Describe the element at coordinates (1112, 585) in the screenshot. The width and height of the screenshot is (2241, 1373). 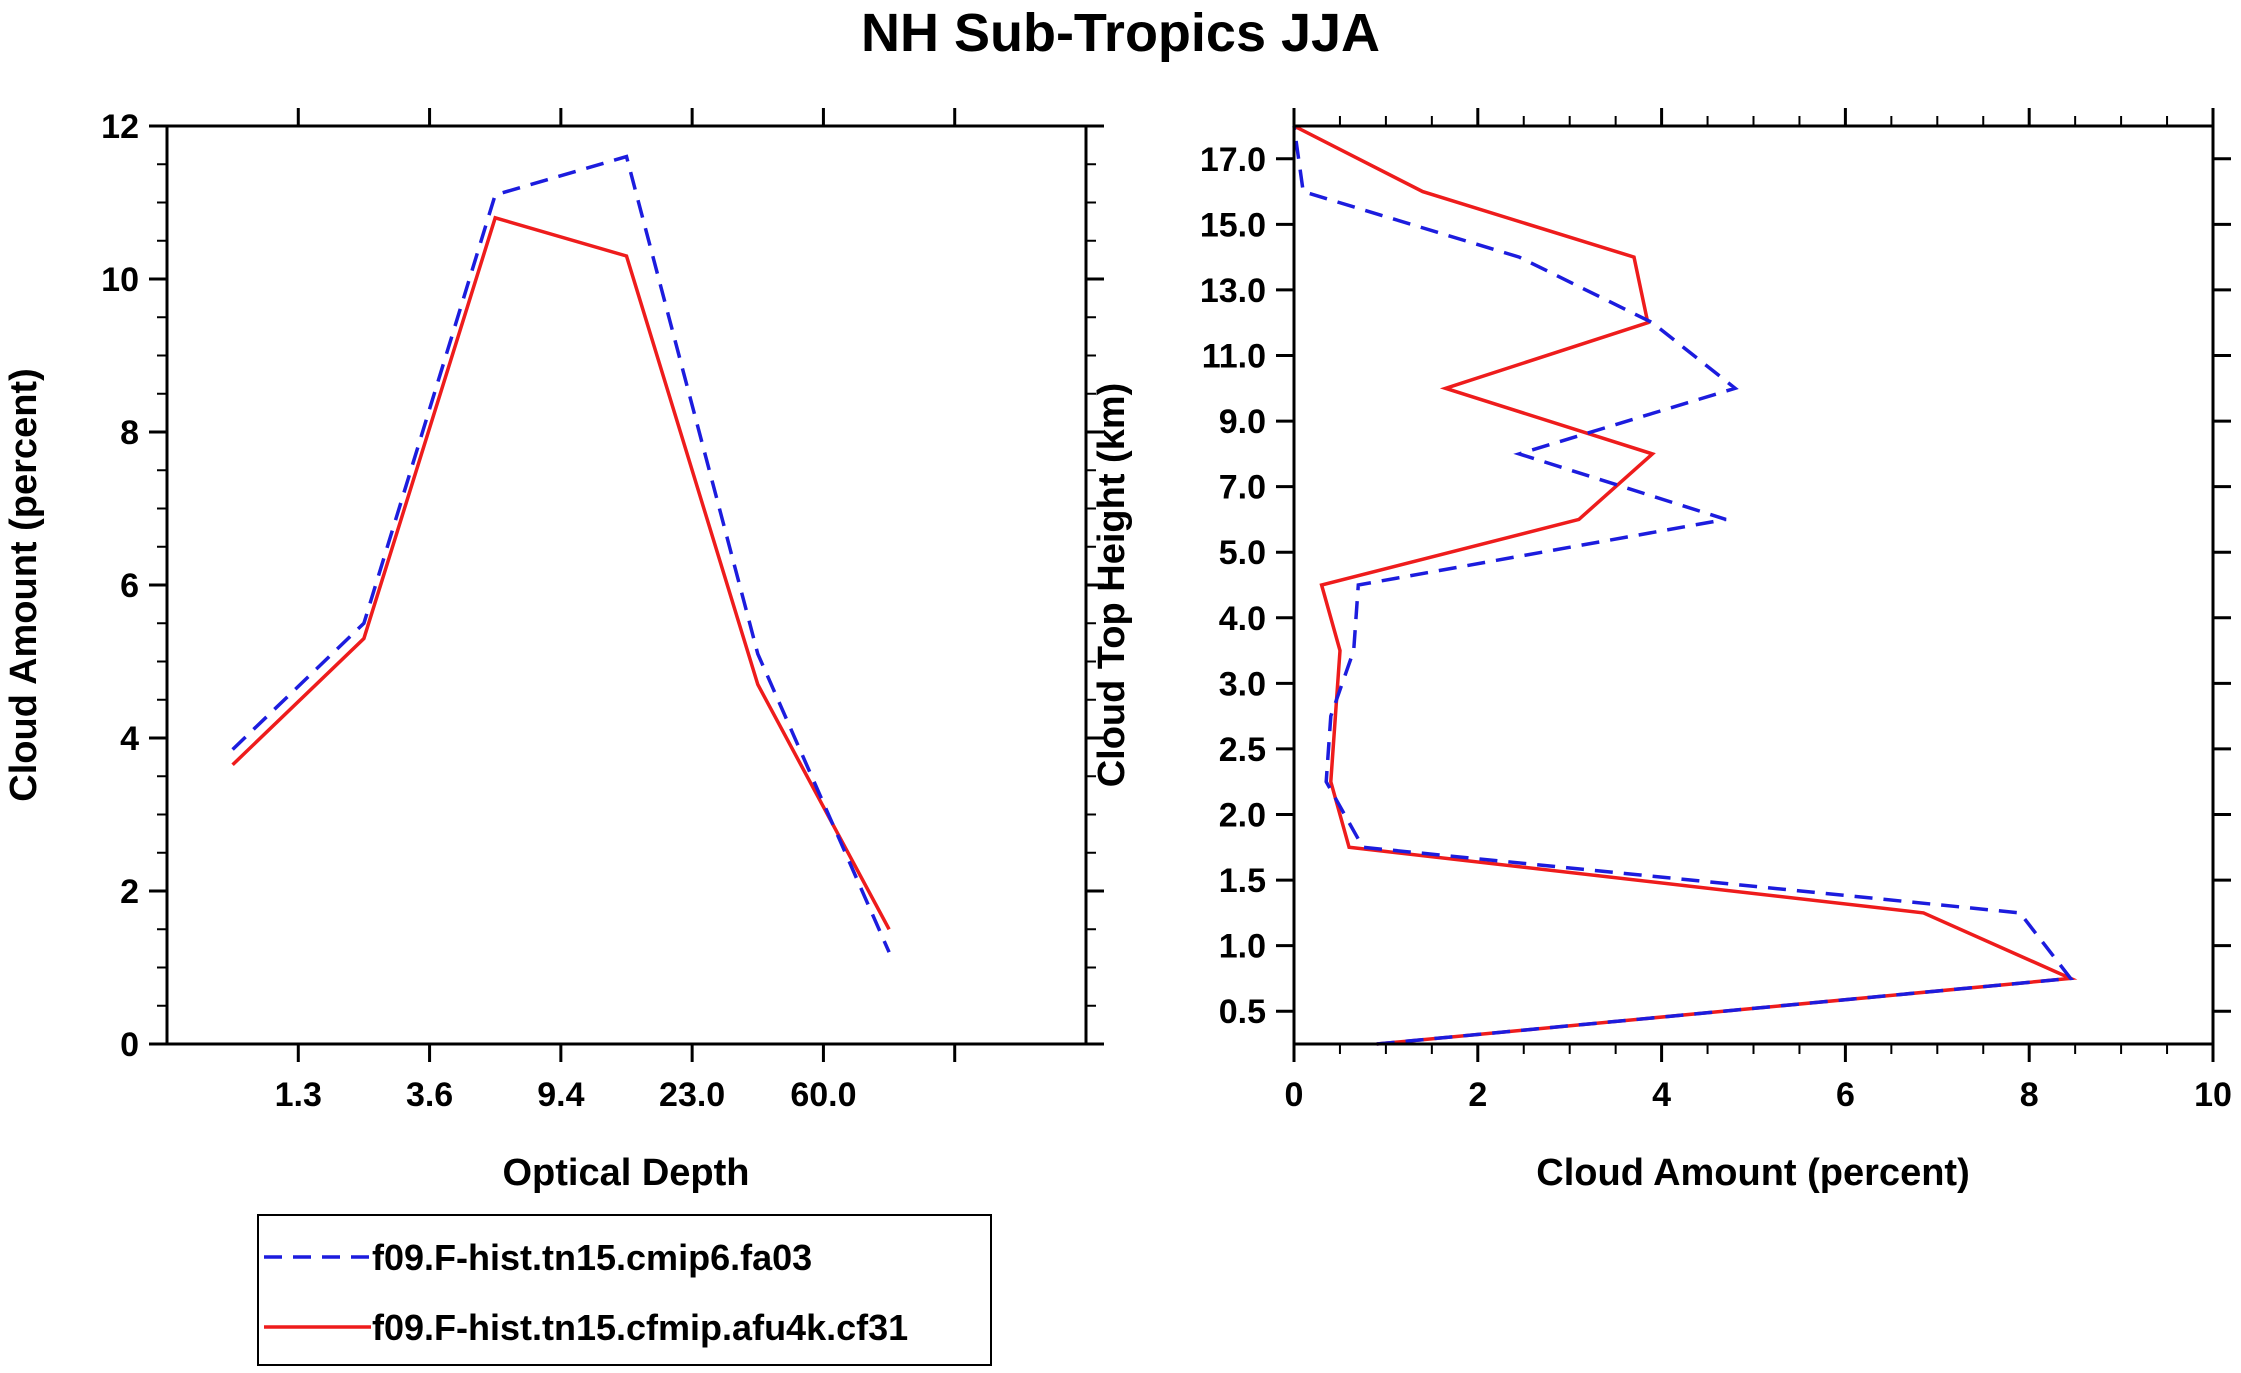
I see `cloud-top-height-y-axis-title: Cloud Top Height (km)` at that location.